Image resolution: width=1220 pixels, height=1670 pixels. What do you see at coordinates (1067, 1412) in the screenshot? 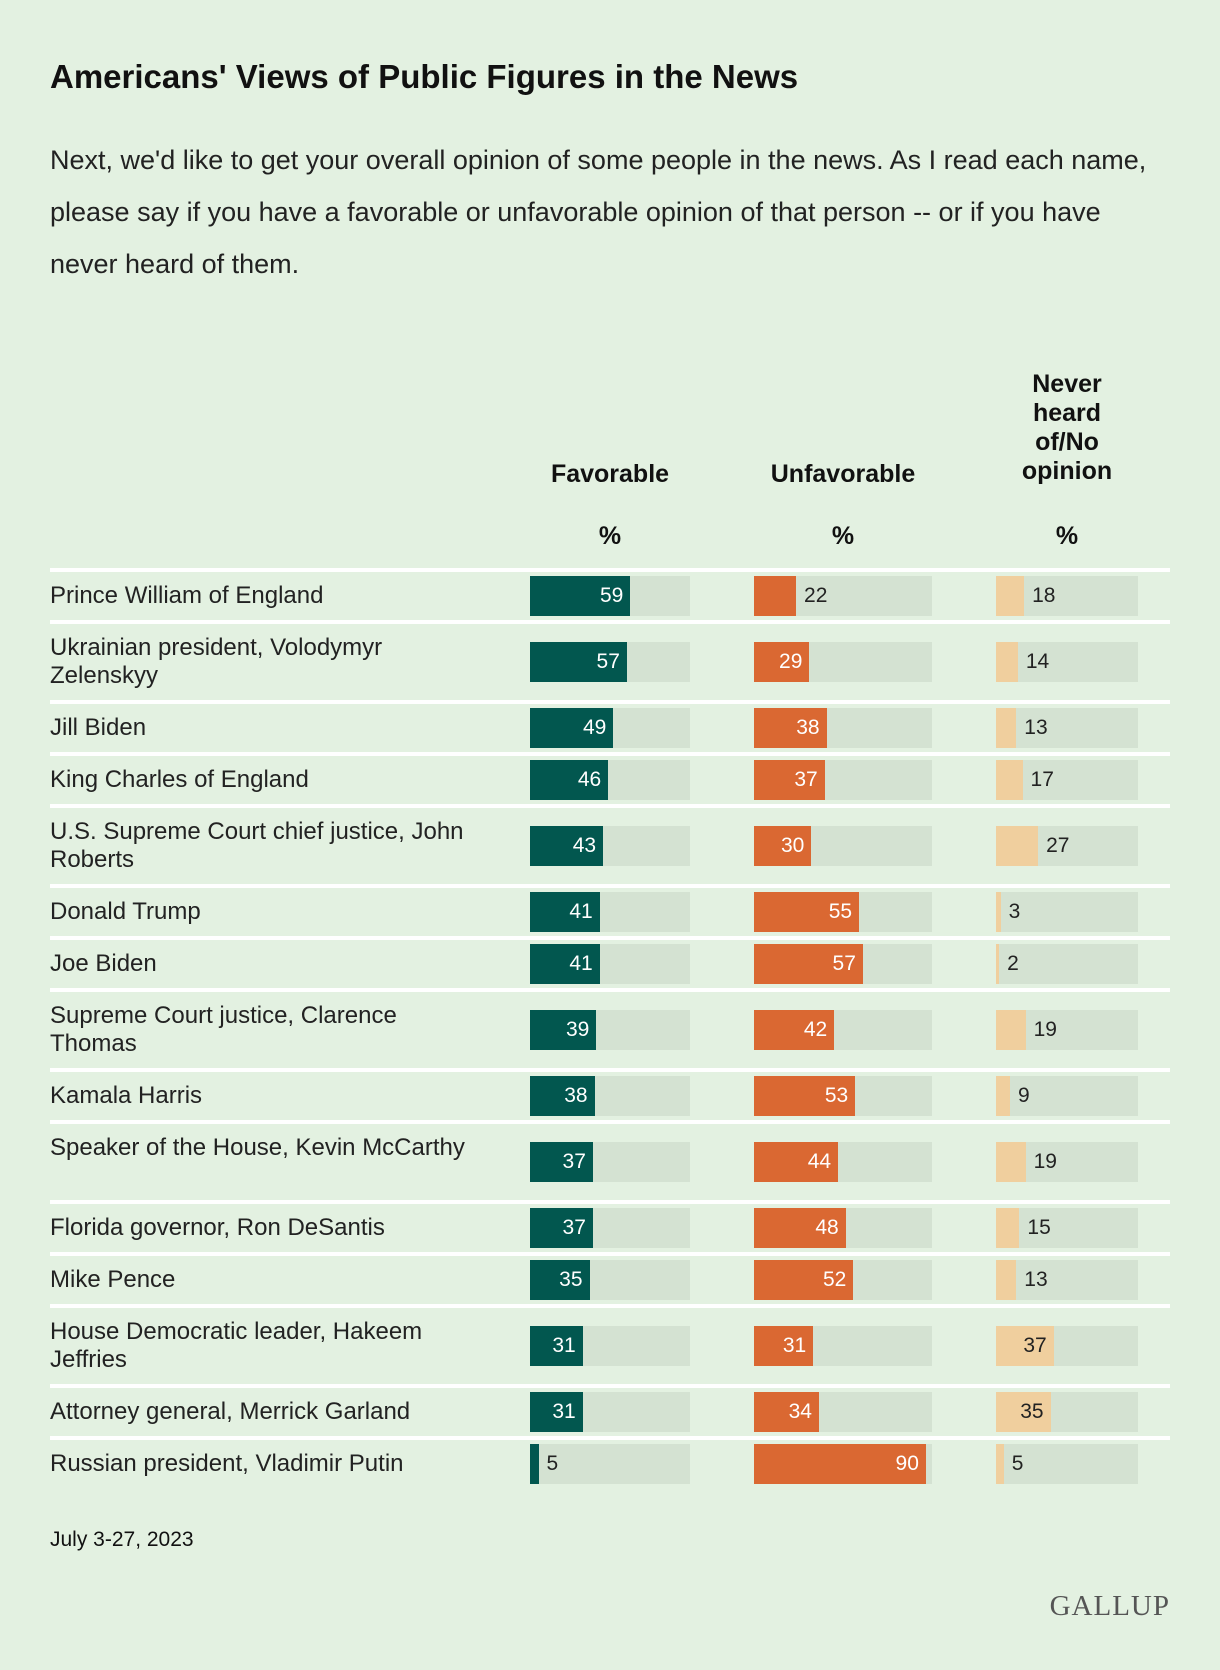
I see `never-track: 35` at bounding box center [1067, 1412].